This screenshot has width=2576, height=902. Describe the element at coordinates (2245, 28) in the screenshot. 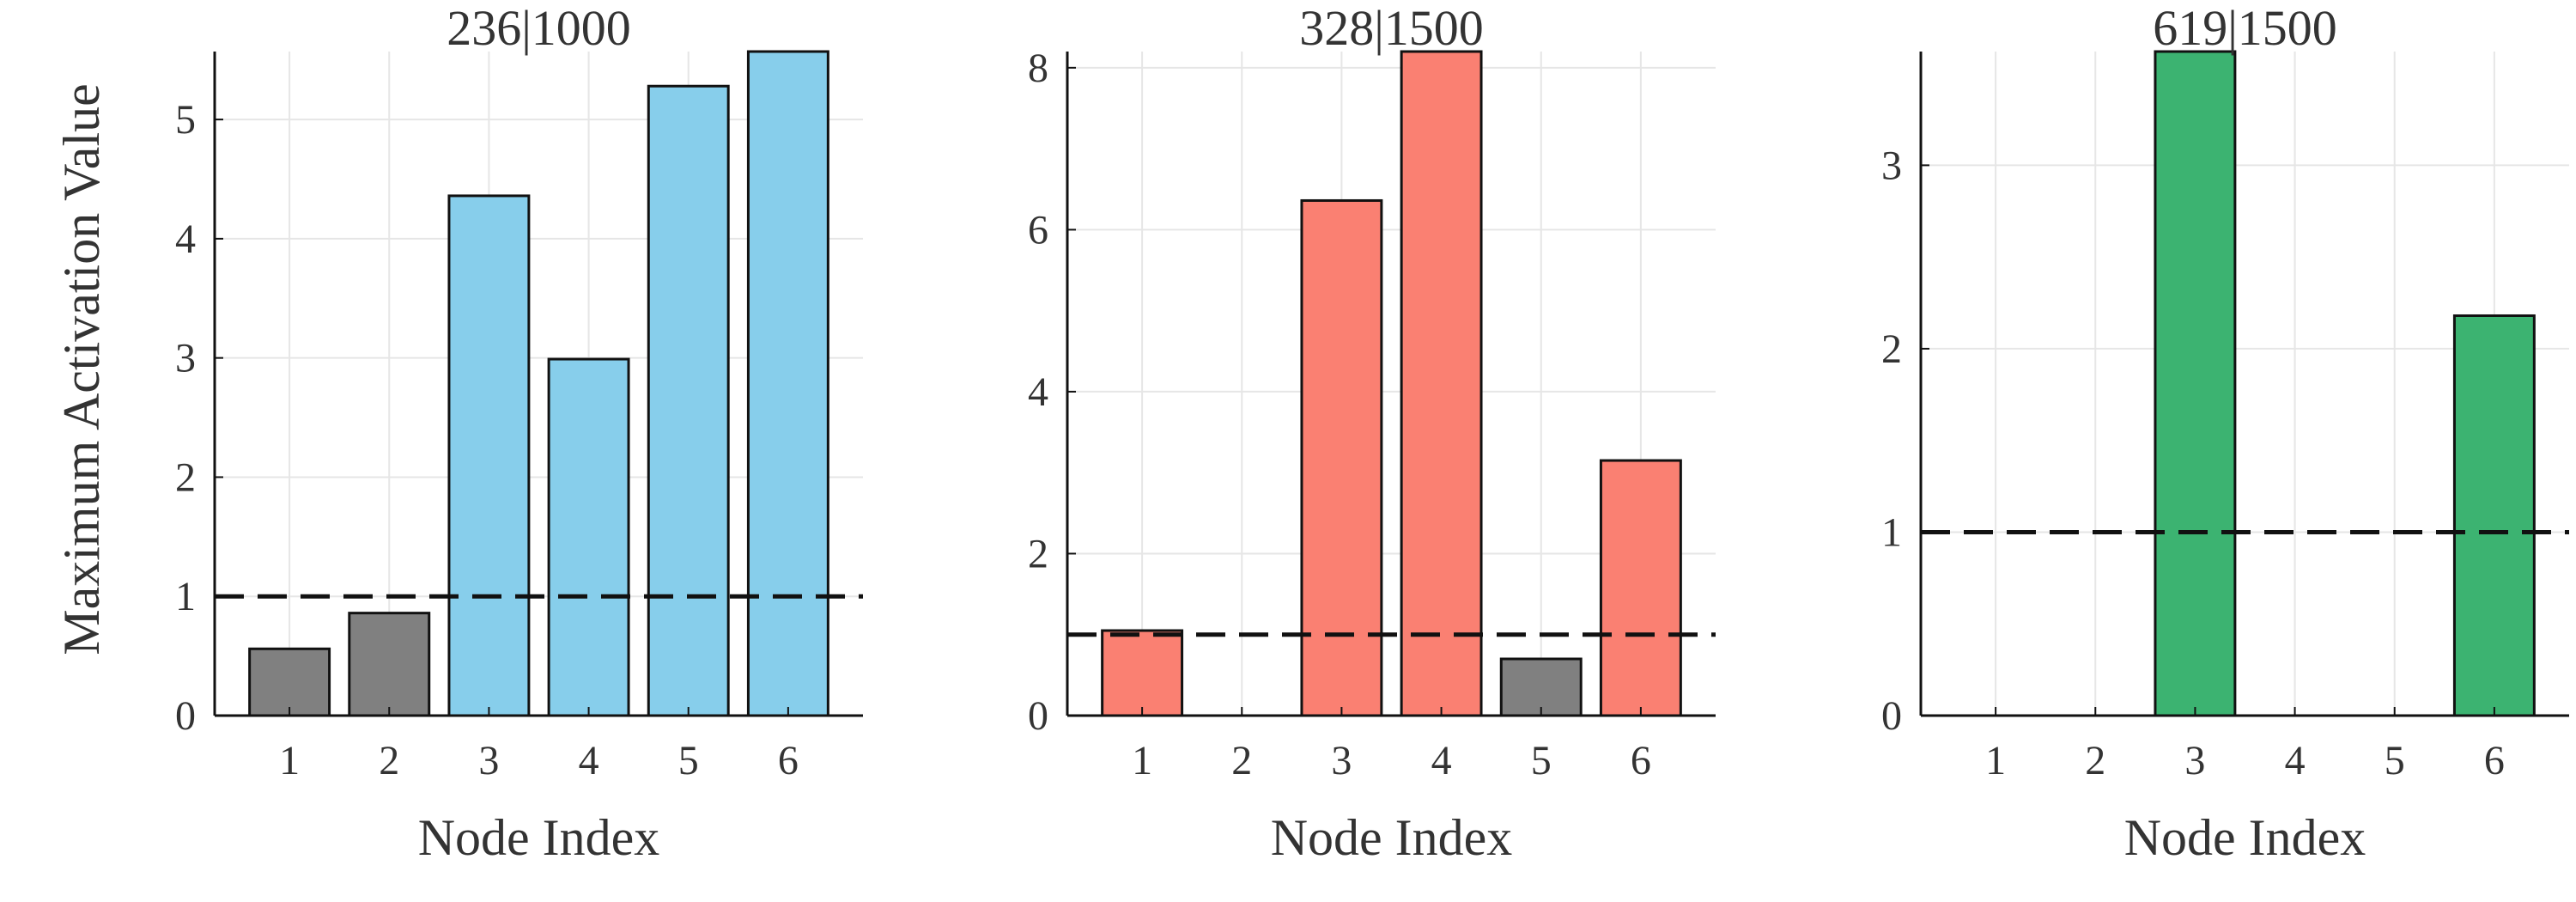

I see `chart-title: 619|1500` at that location.